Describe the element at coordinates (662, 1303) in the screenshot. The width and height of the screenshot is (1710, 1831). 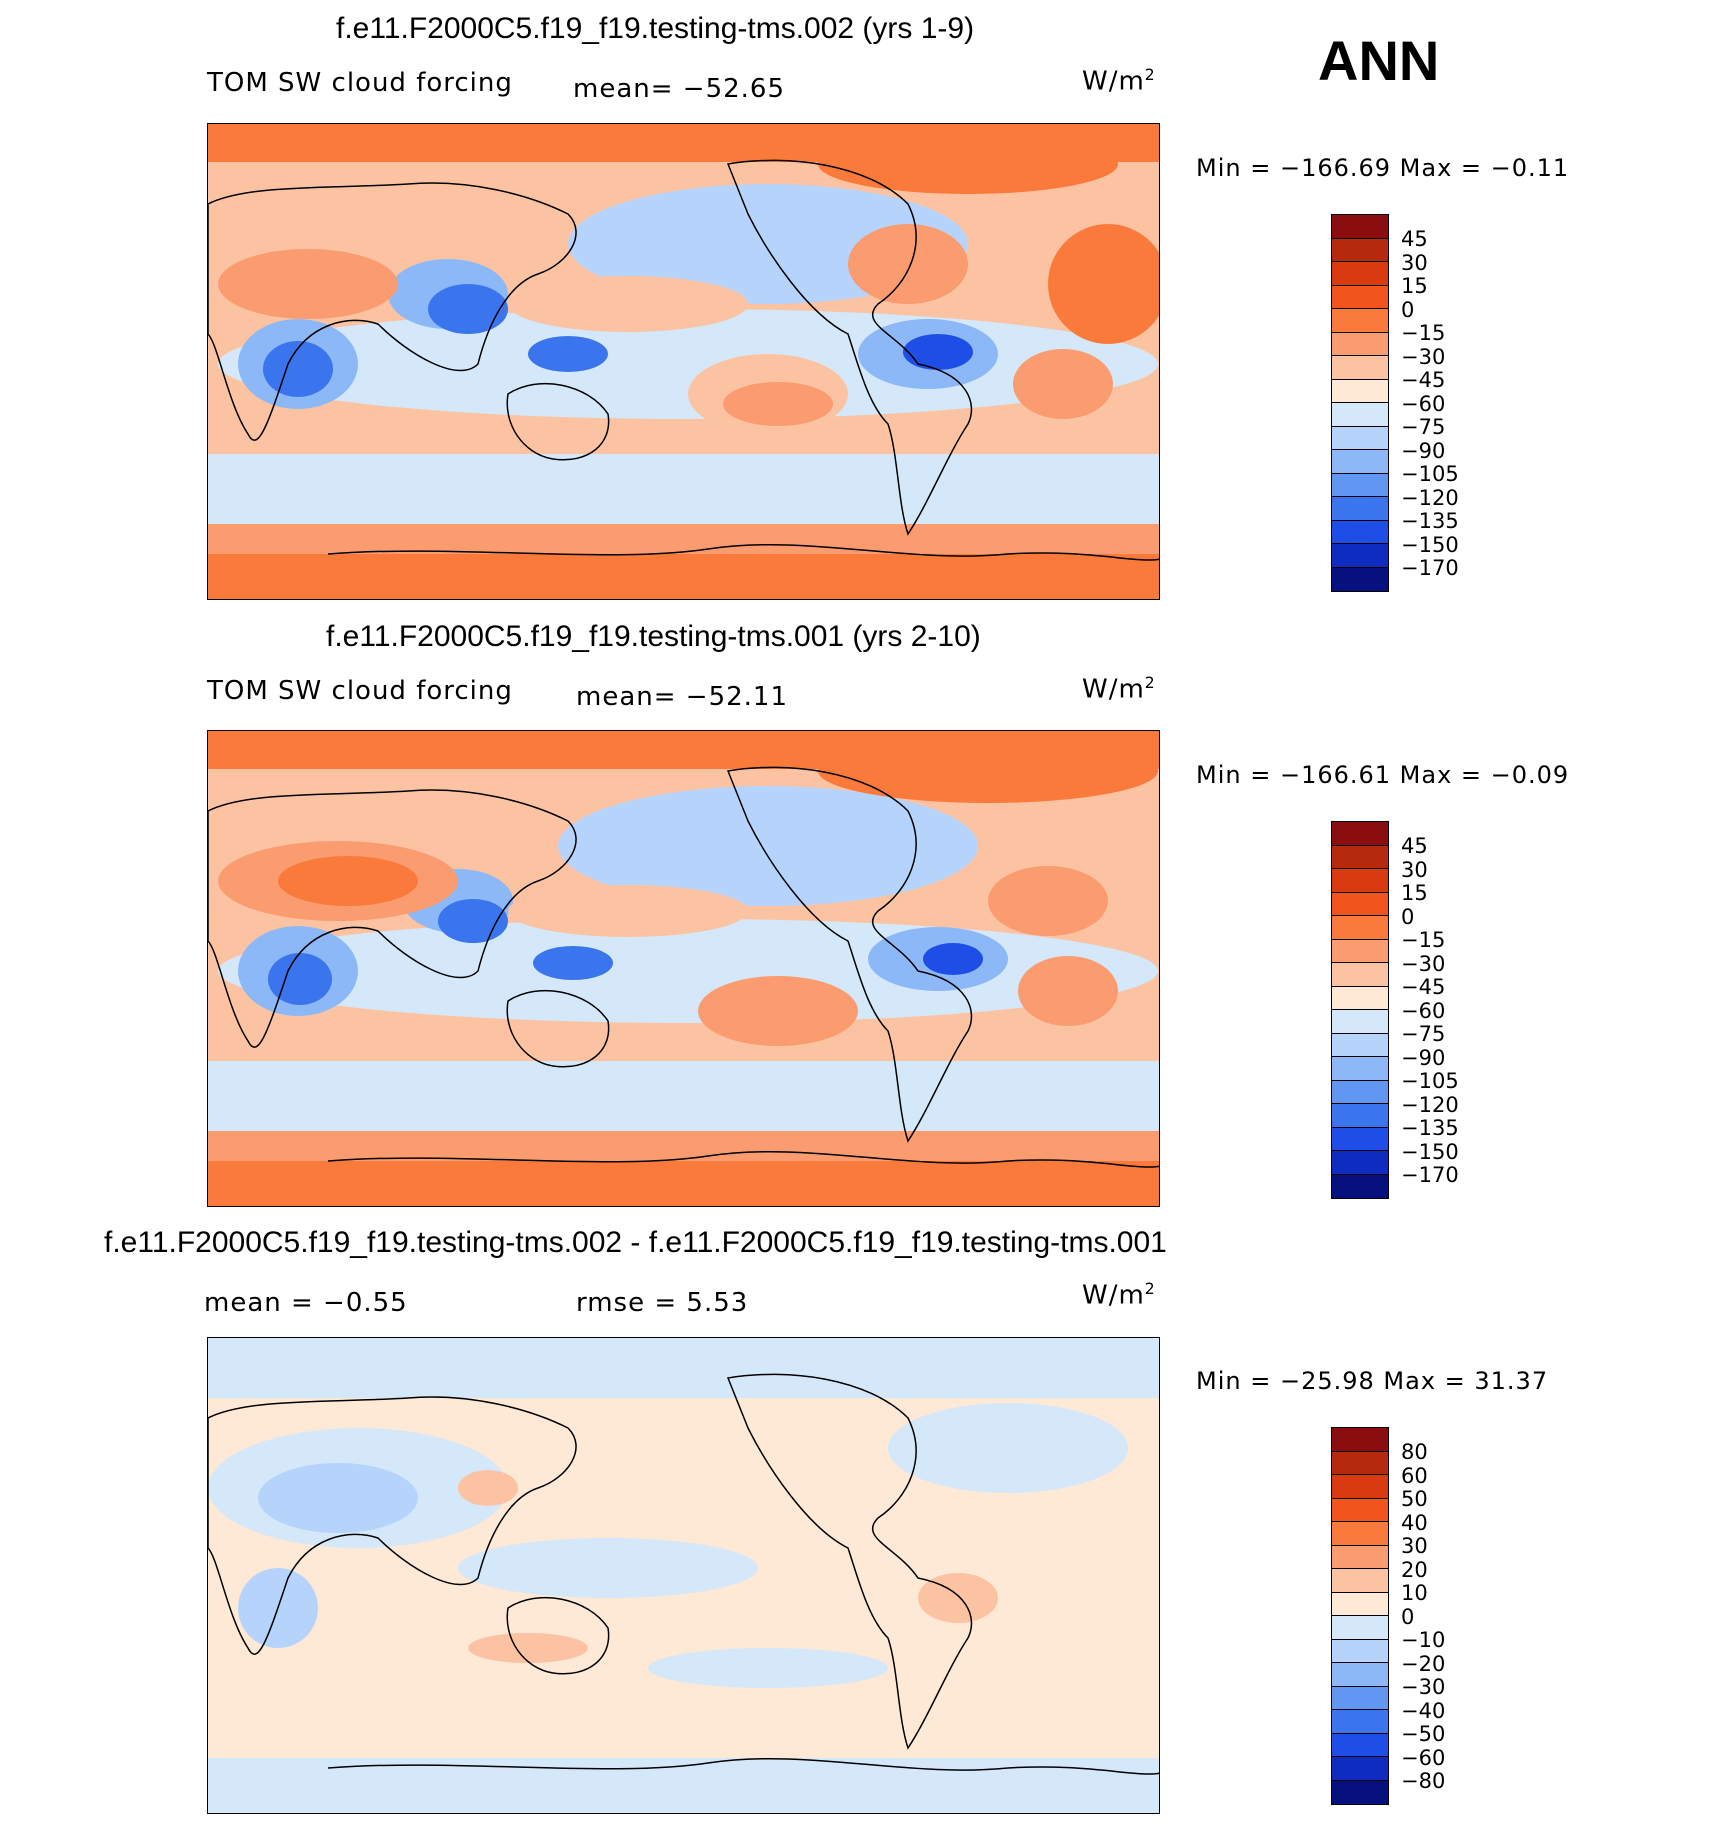
I see `panel3-rmse: rmse = 5.53` at that location.